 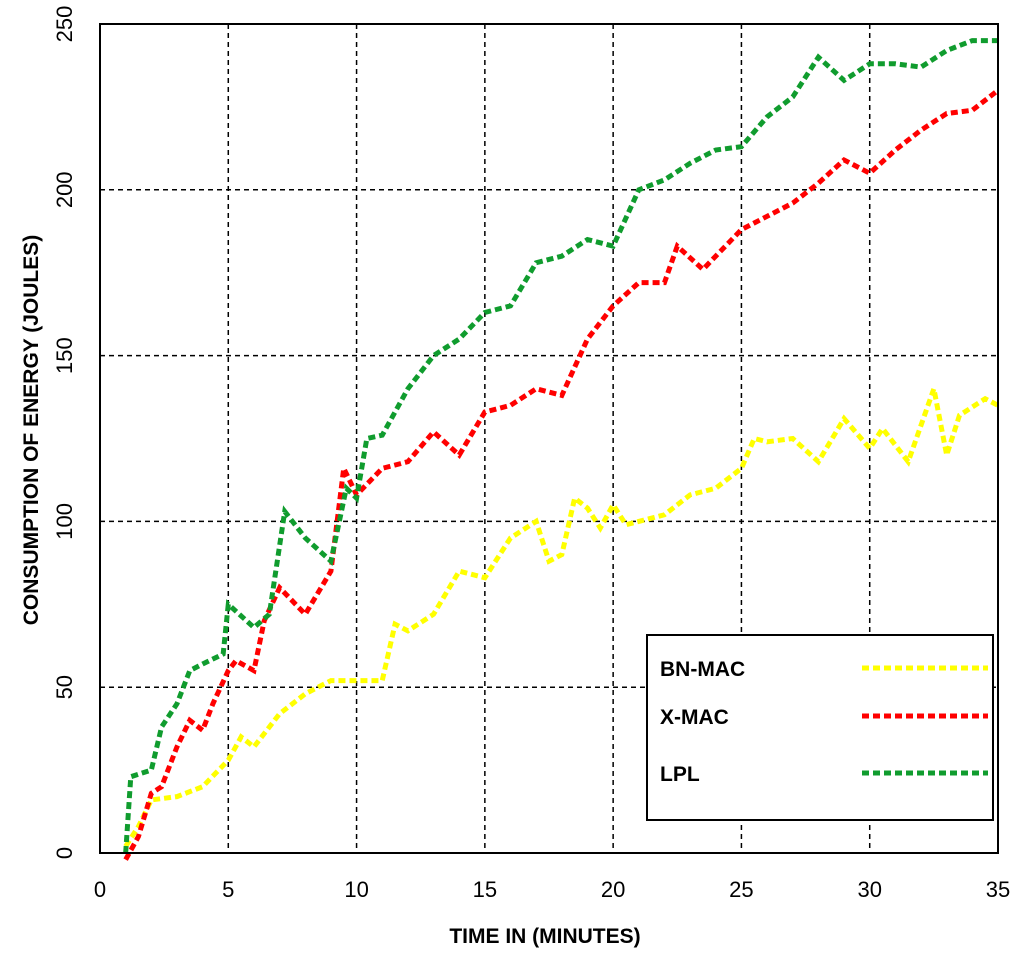 I want to click on legend-label: LPL, so click(x=680, y=774).